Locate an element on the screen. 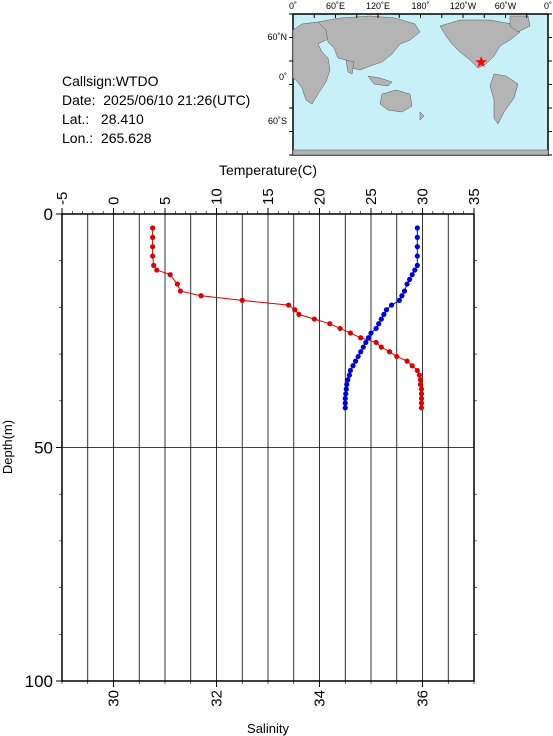  map-lon-label: 120˚W is located at coordinates (463, 6).